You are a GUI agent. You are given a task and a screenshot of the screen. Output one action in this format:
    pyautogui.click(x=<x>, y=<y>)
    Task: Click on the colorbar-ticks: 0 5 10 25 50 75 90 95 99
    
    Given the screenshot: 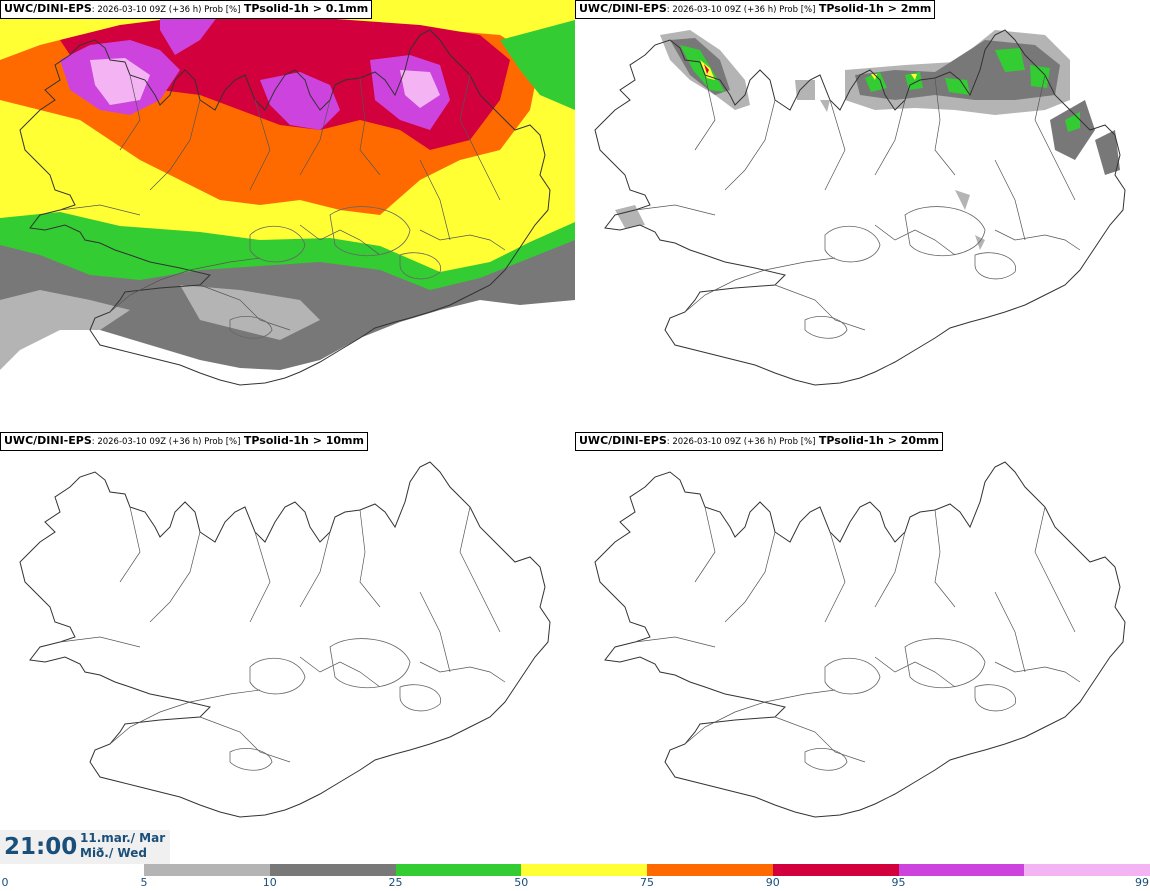 What is the action you would take?
    pyautogui.click(x=575, y=883)
    